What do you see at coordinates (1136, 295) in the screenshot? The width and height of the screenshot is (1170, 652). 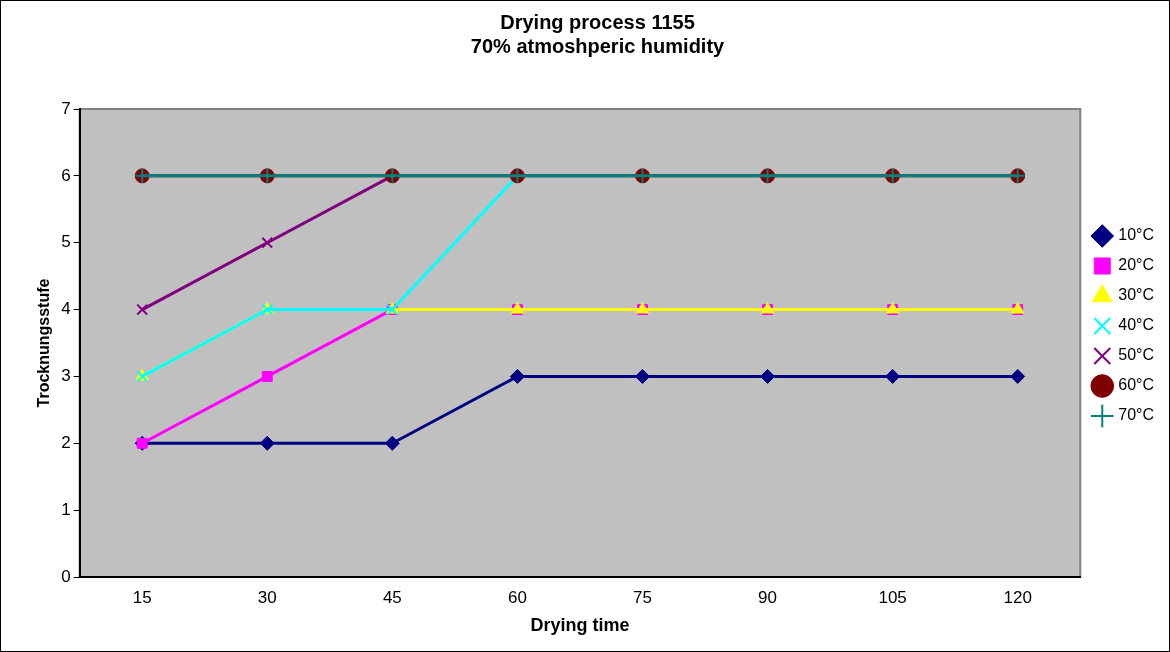 I see `legend-label: 30°C` at bounding box center [1136, 295].